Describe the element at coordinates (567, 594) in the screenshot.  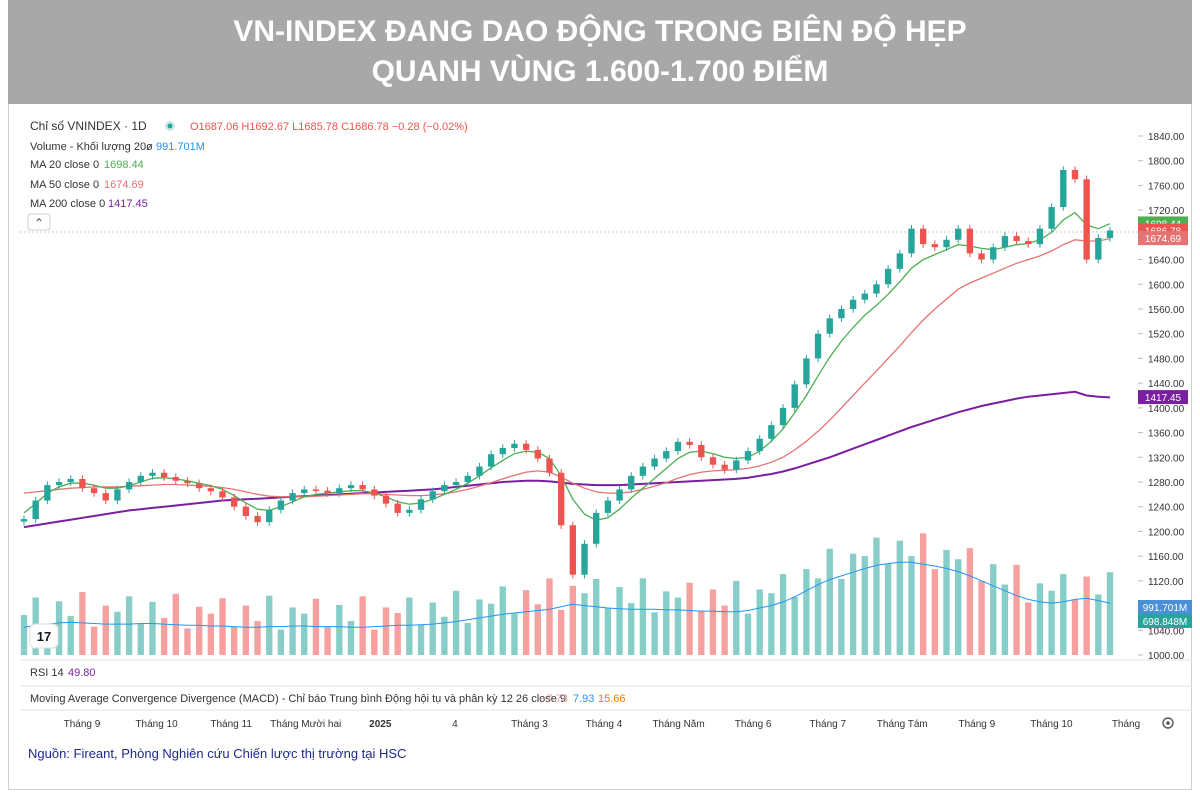
I see `volume-ma-line` at that location.